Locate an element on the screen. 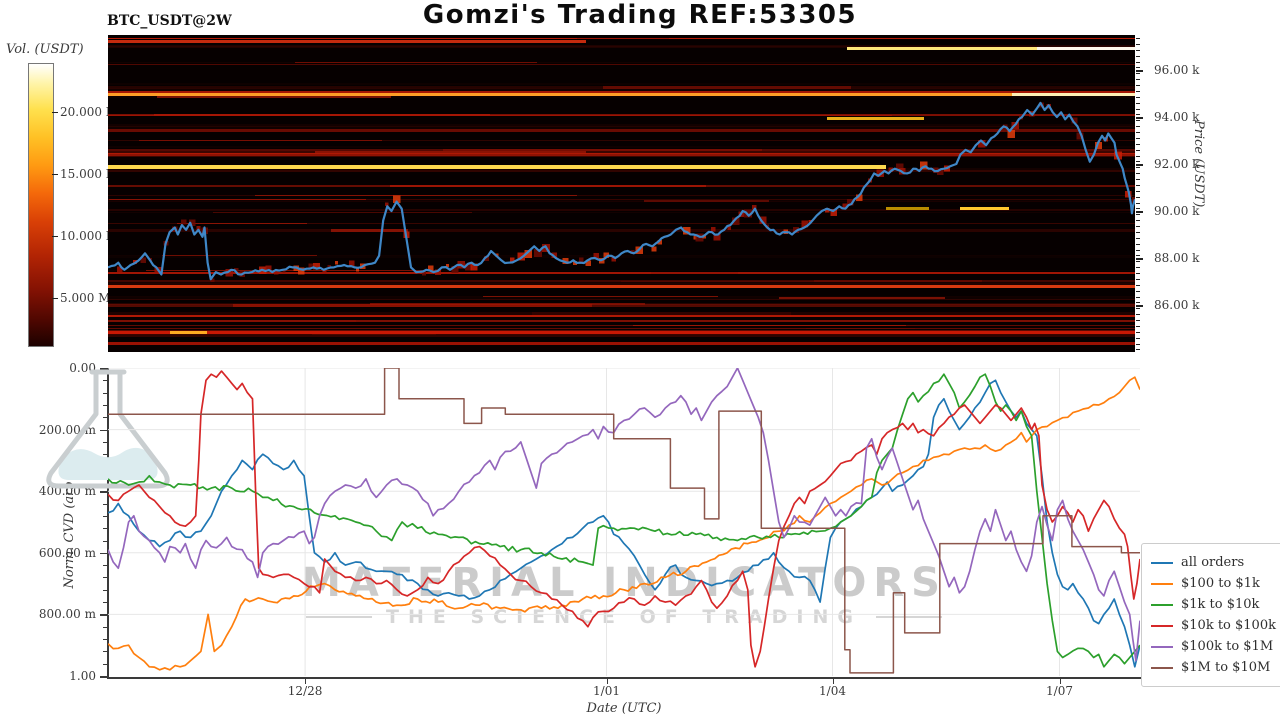 This screenshot has width=1280, height=720. legend-item: $100 to $1k is located at coordinates (1213, 583).